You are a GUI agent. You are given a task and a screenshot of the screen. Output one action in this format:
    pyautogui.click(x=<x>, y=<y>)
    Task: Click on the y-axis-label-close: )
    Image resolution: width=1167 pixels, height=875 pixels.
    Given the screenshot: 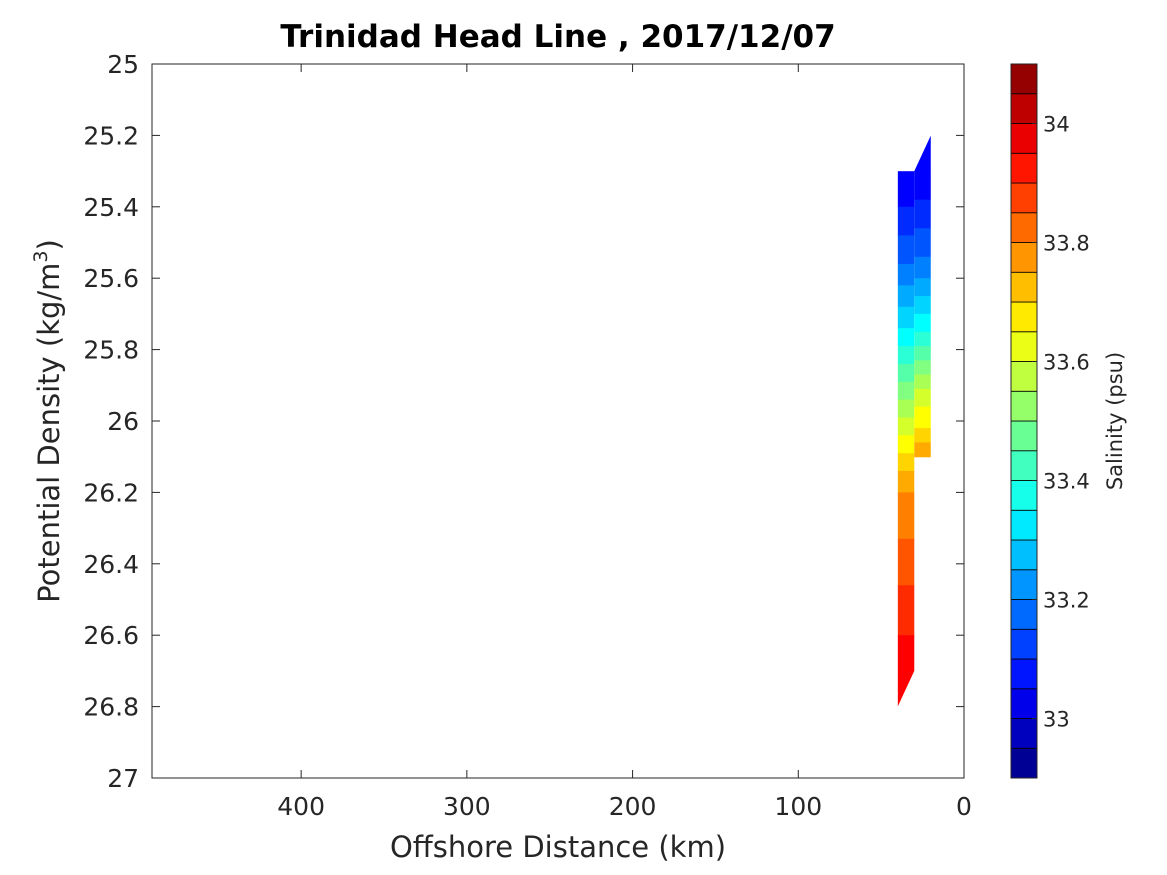 What is the action you would take?
    pyautogui.click(x=49, y=244)
    